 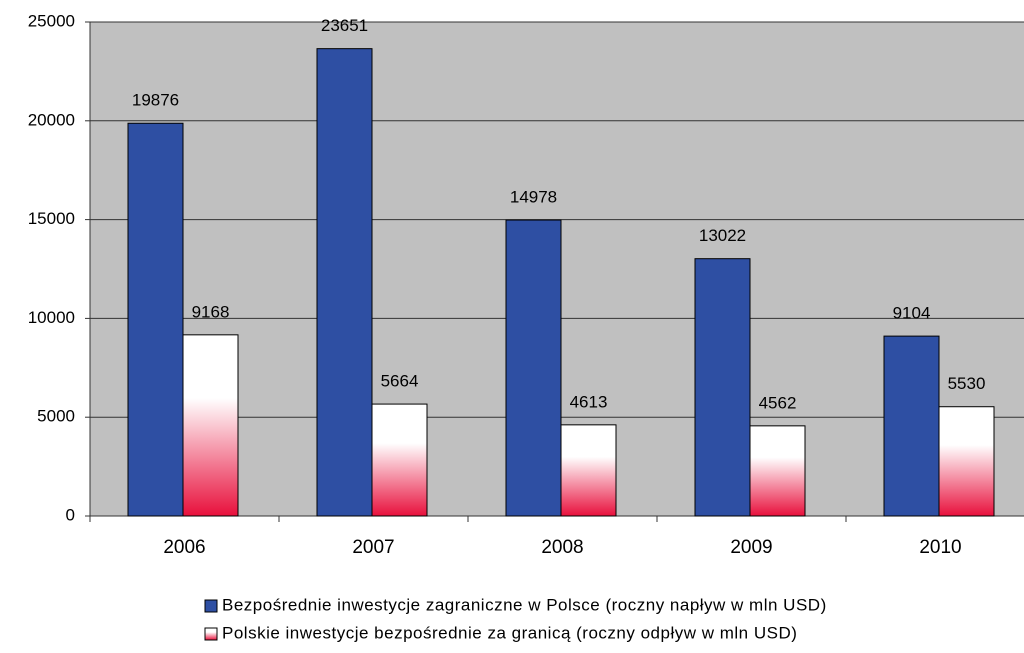 What do you see at coordinates (562, 547) in the screenshot?
I see `x-tick-label: 2008` at bounding box center [562, 547].